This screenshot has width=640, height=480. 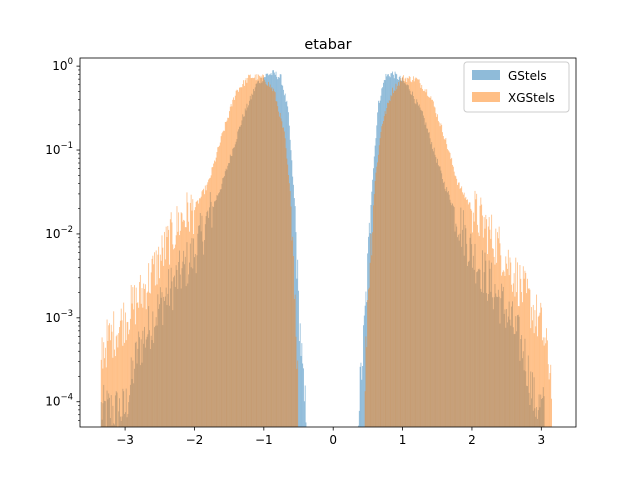 What do you see at coordinates (531, 98) in the screenshot?
I see `legend-label-xgstels: XGStels` at bounding box center [531, 98].